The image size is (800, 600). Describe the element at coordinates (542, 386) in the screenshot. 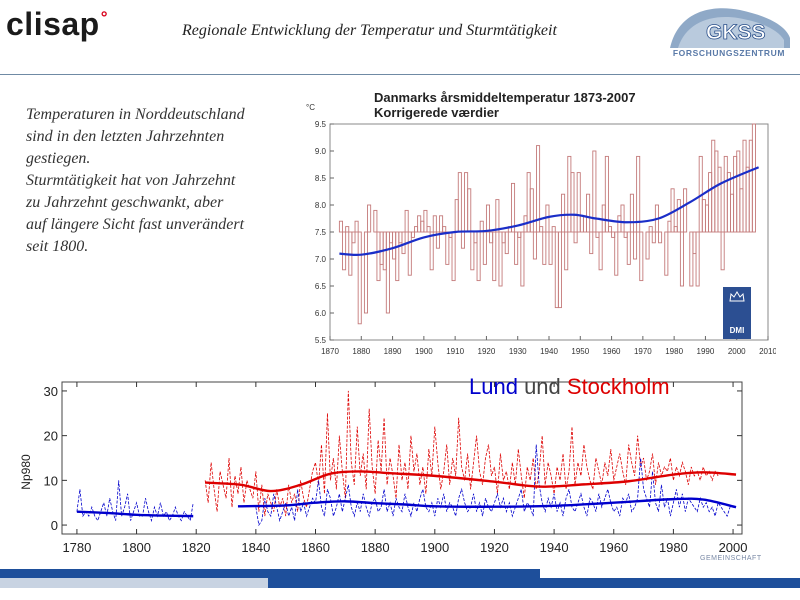

I see `legend-und: und` at that location.